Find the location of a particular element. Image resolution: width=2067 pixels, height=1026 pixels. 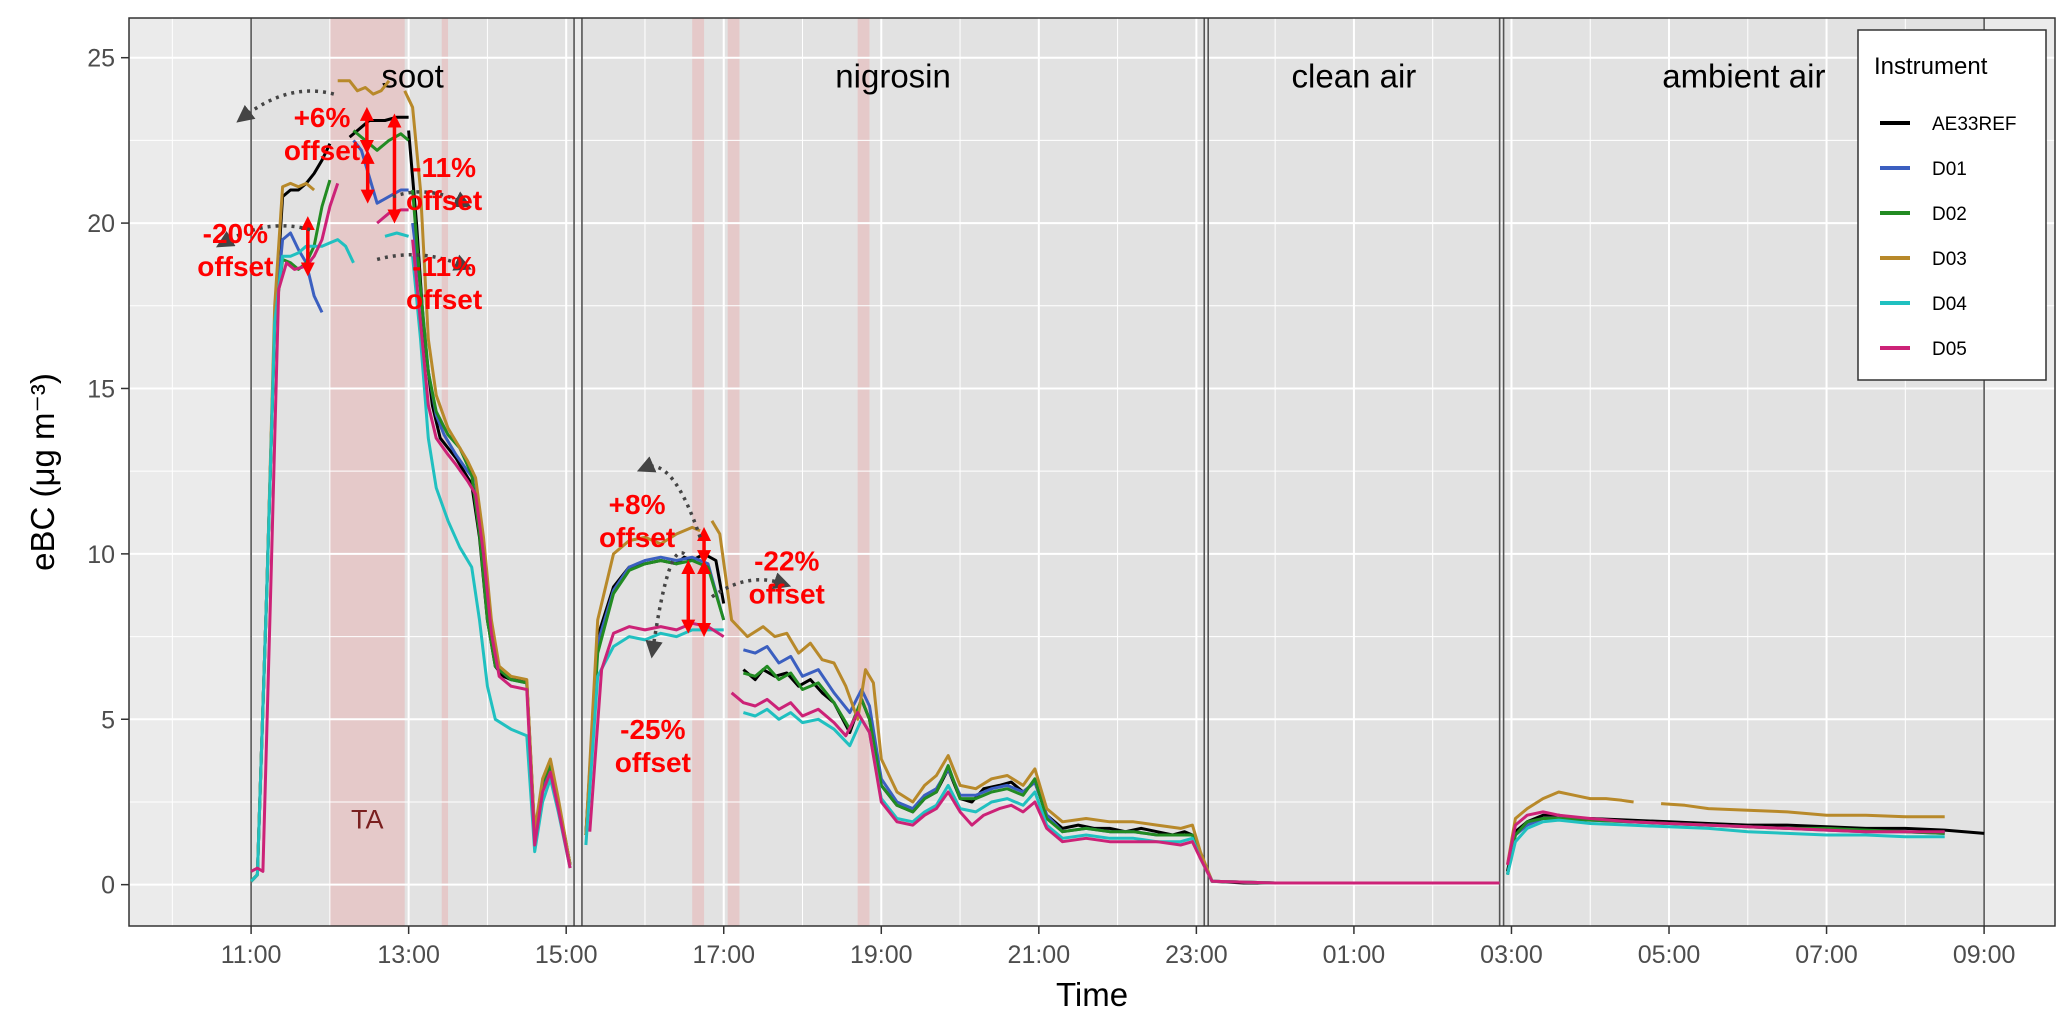

series-line-ae33ref is located at coordinates (1745, 842).